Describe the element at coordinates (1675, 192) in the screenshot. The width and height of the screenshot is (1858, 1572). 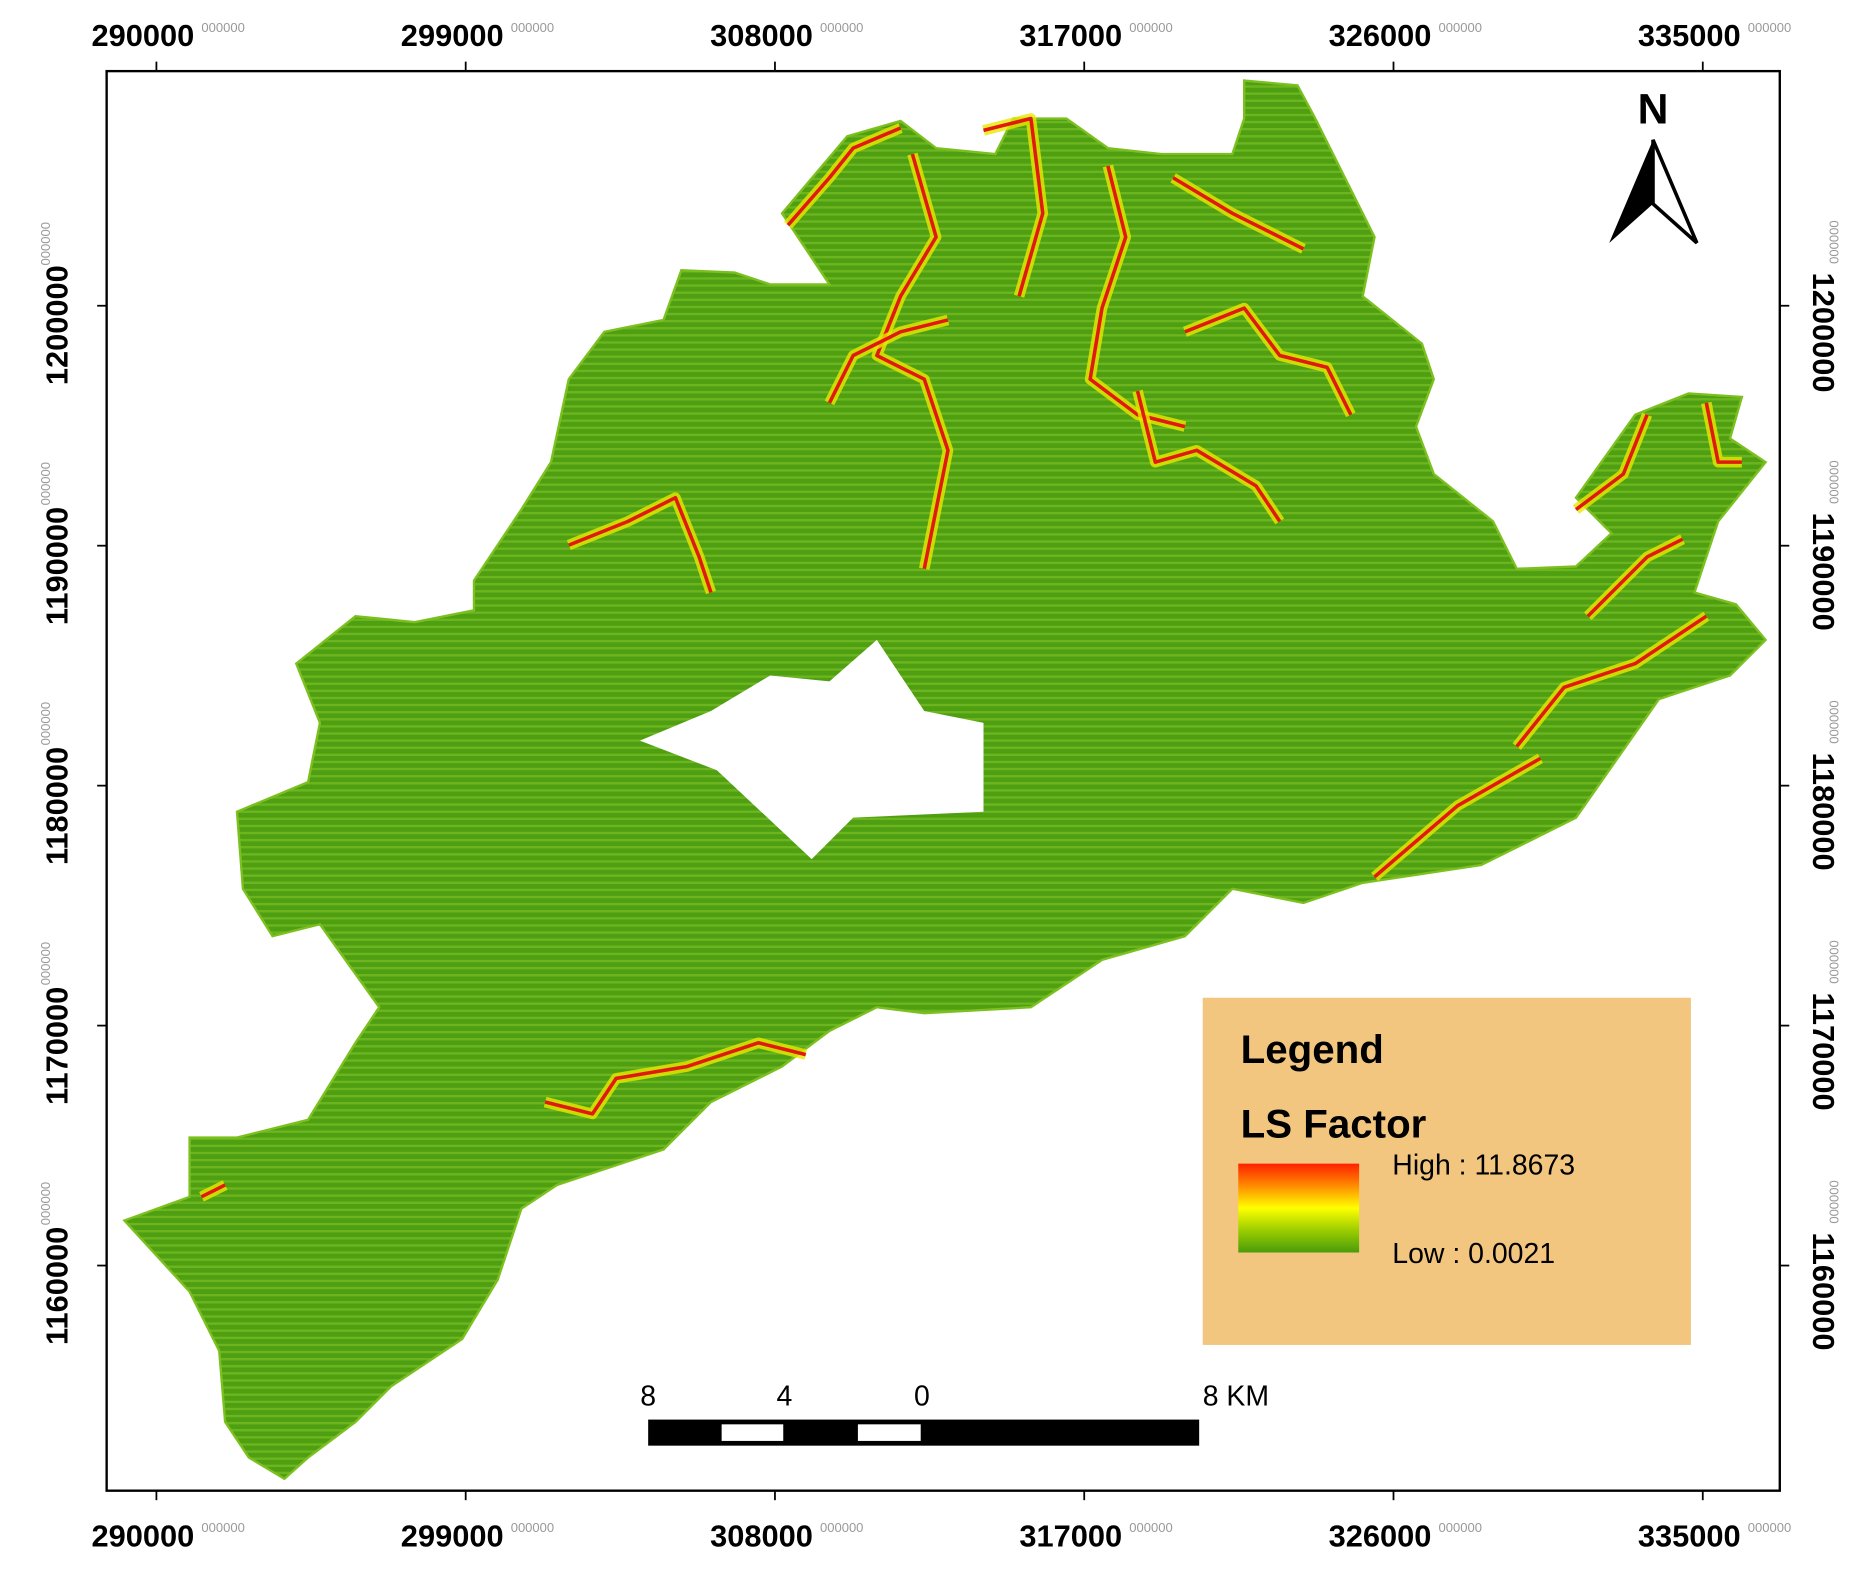
I see `north-arrow-right` at that location.